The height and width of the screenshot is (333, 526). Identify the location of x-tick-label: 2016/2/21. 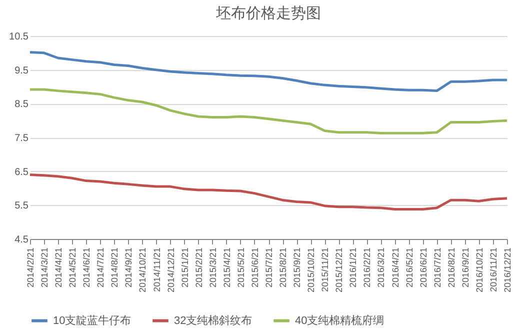
(367, 268).